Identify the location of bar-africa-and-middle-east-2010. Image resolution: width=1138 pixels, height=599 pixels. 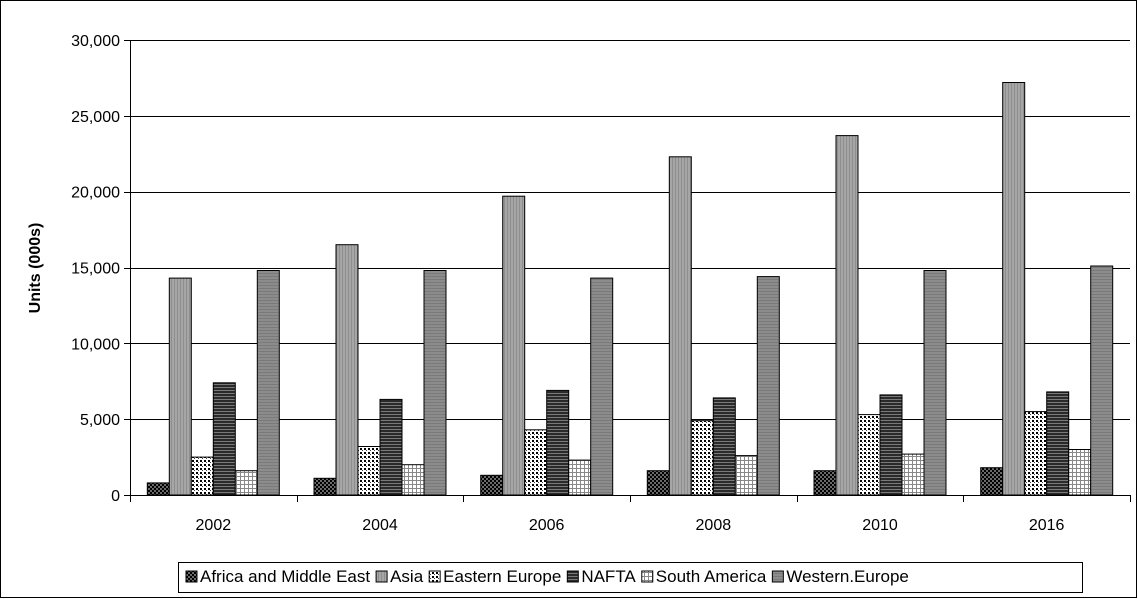
(825, 483).